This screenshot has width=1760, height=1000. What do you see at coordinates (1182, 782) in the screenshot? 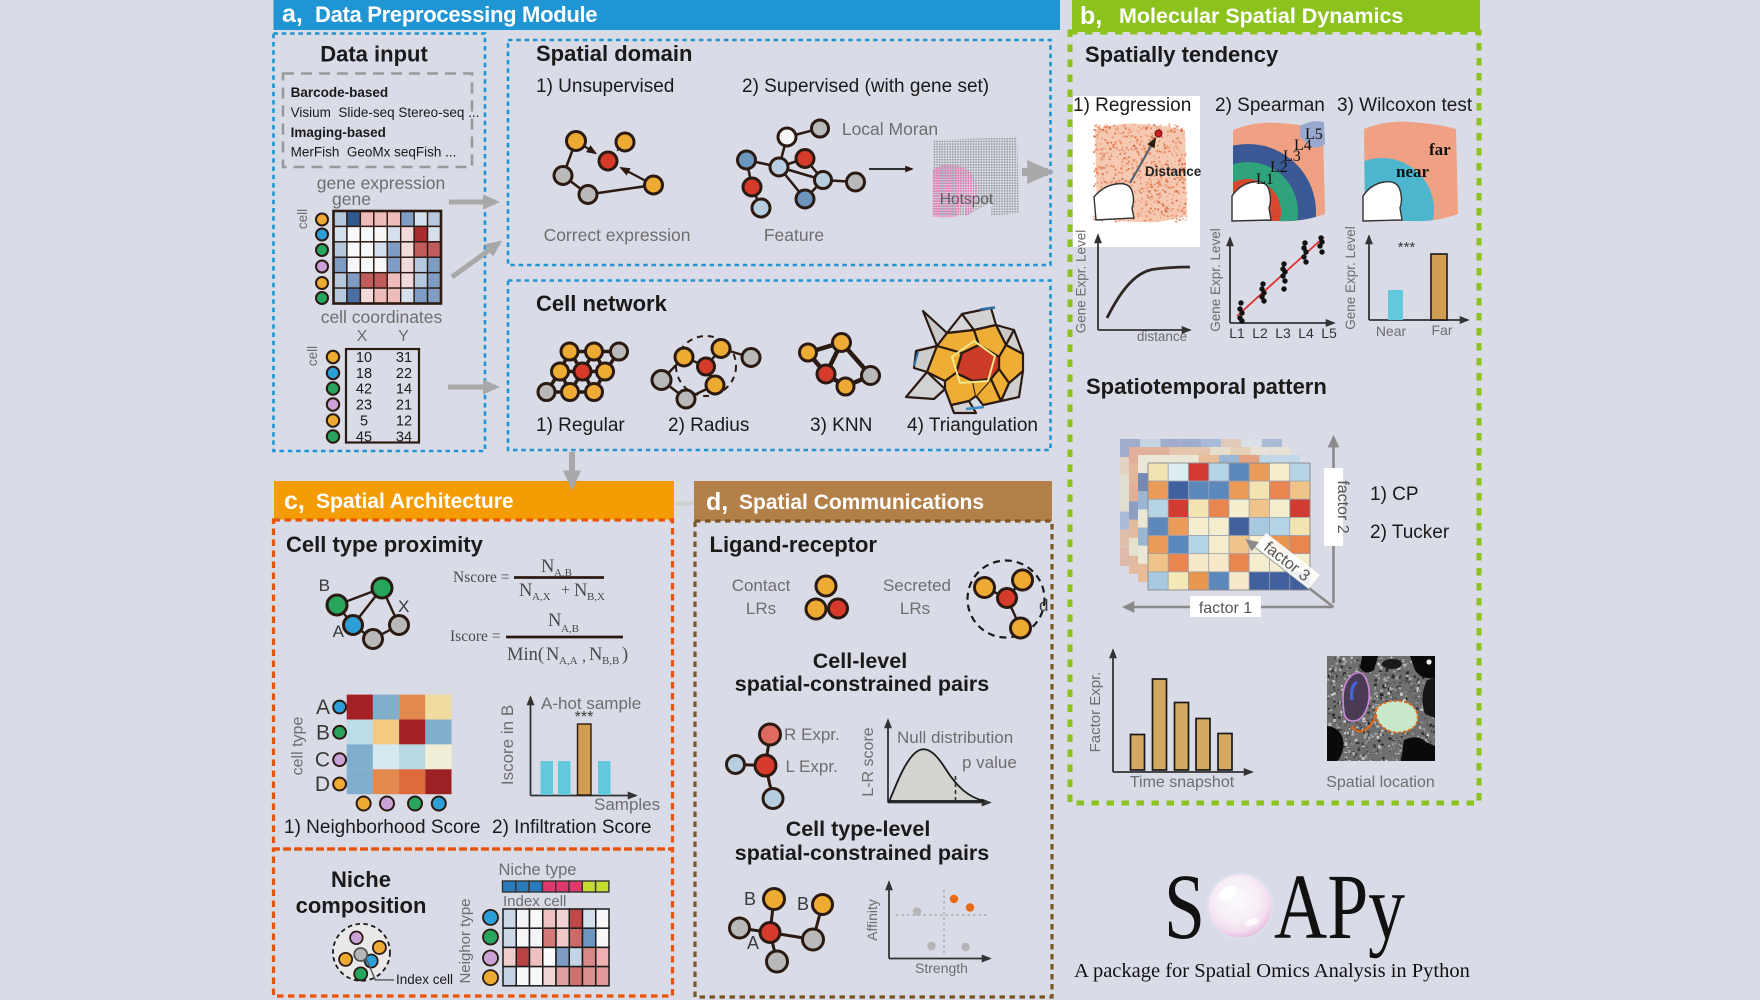
I see `svg-text: Time snapshot` at bounding box center [1182, 782].